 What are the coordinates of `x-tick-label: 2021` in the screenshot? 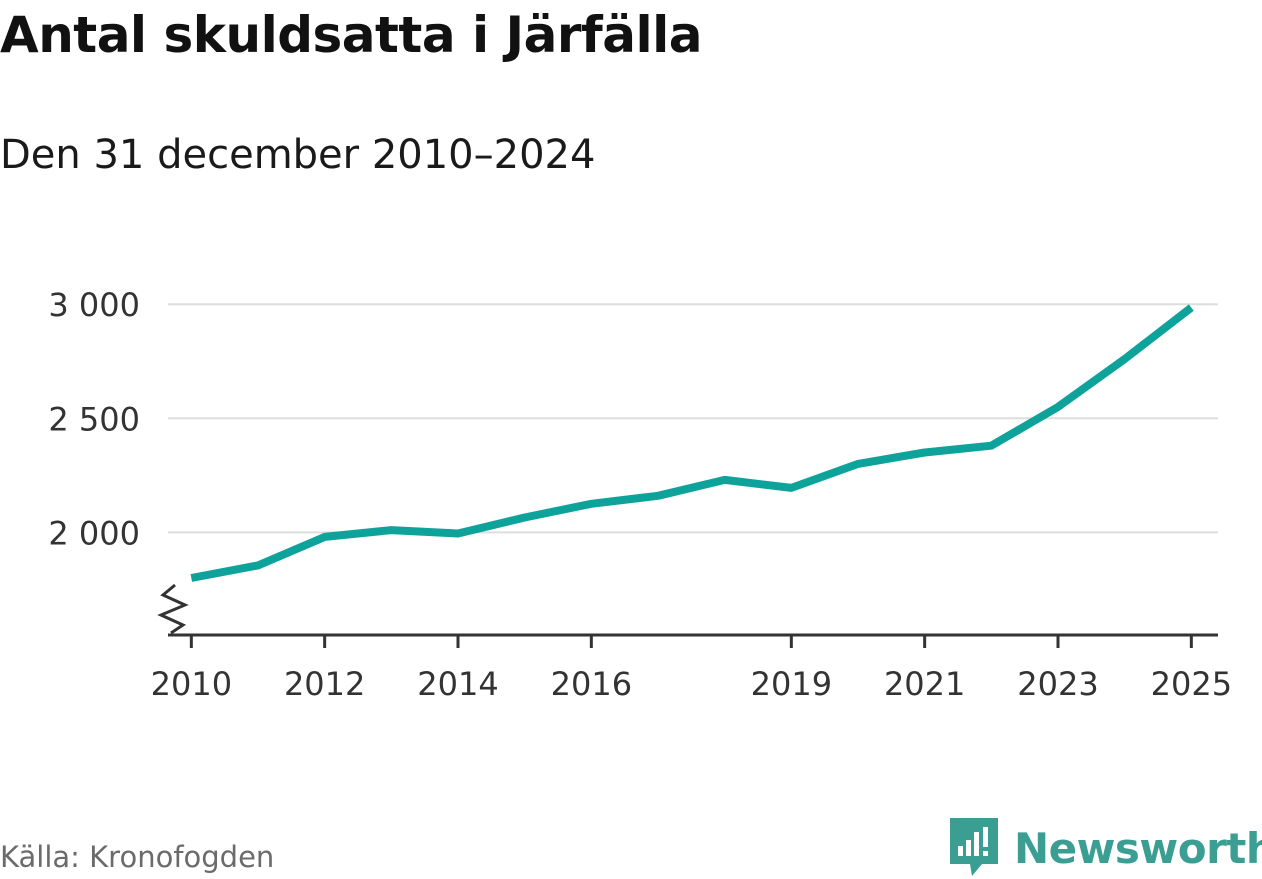 It's located at (924, 684).